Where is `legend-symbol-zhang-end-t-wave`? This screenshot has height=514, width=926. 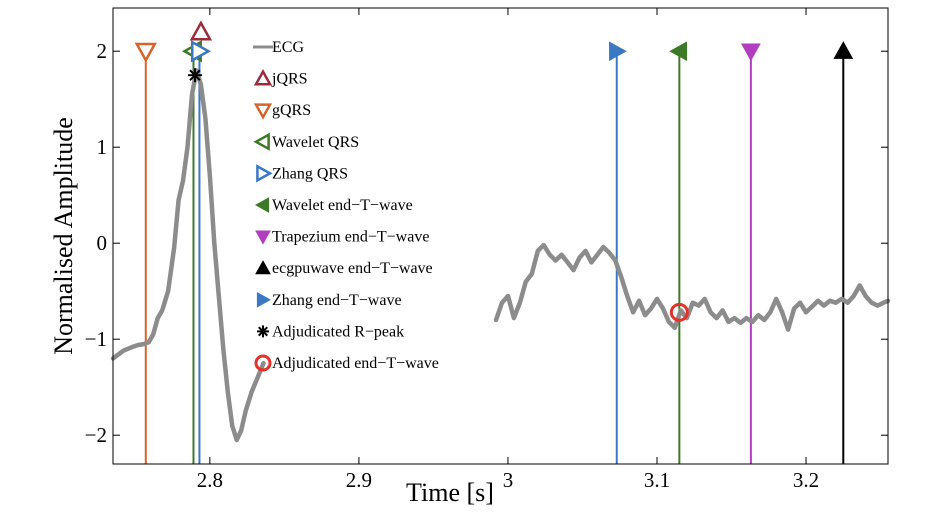
legend-symbol-zhang-end-t-wave is located at coordinates (264, 299).